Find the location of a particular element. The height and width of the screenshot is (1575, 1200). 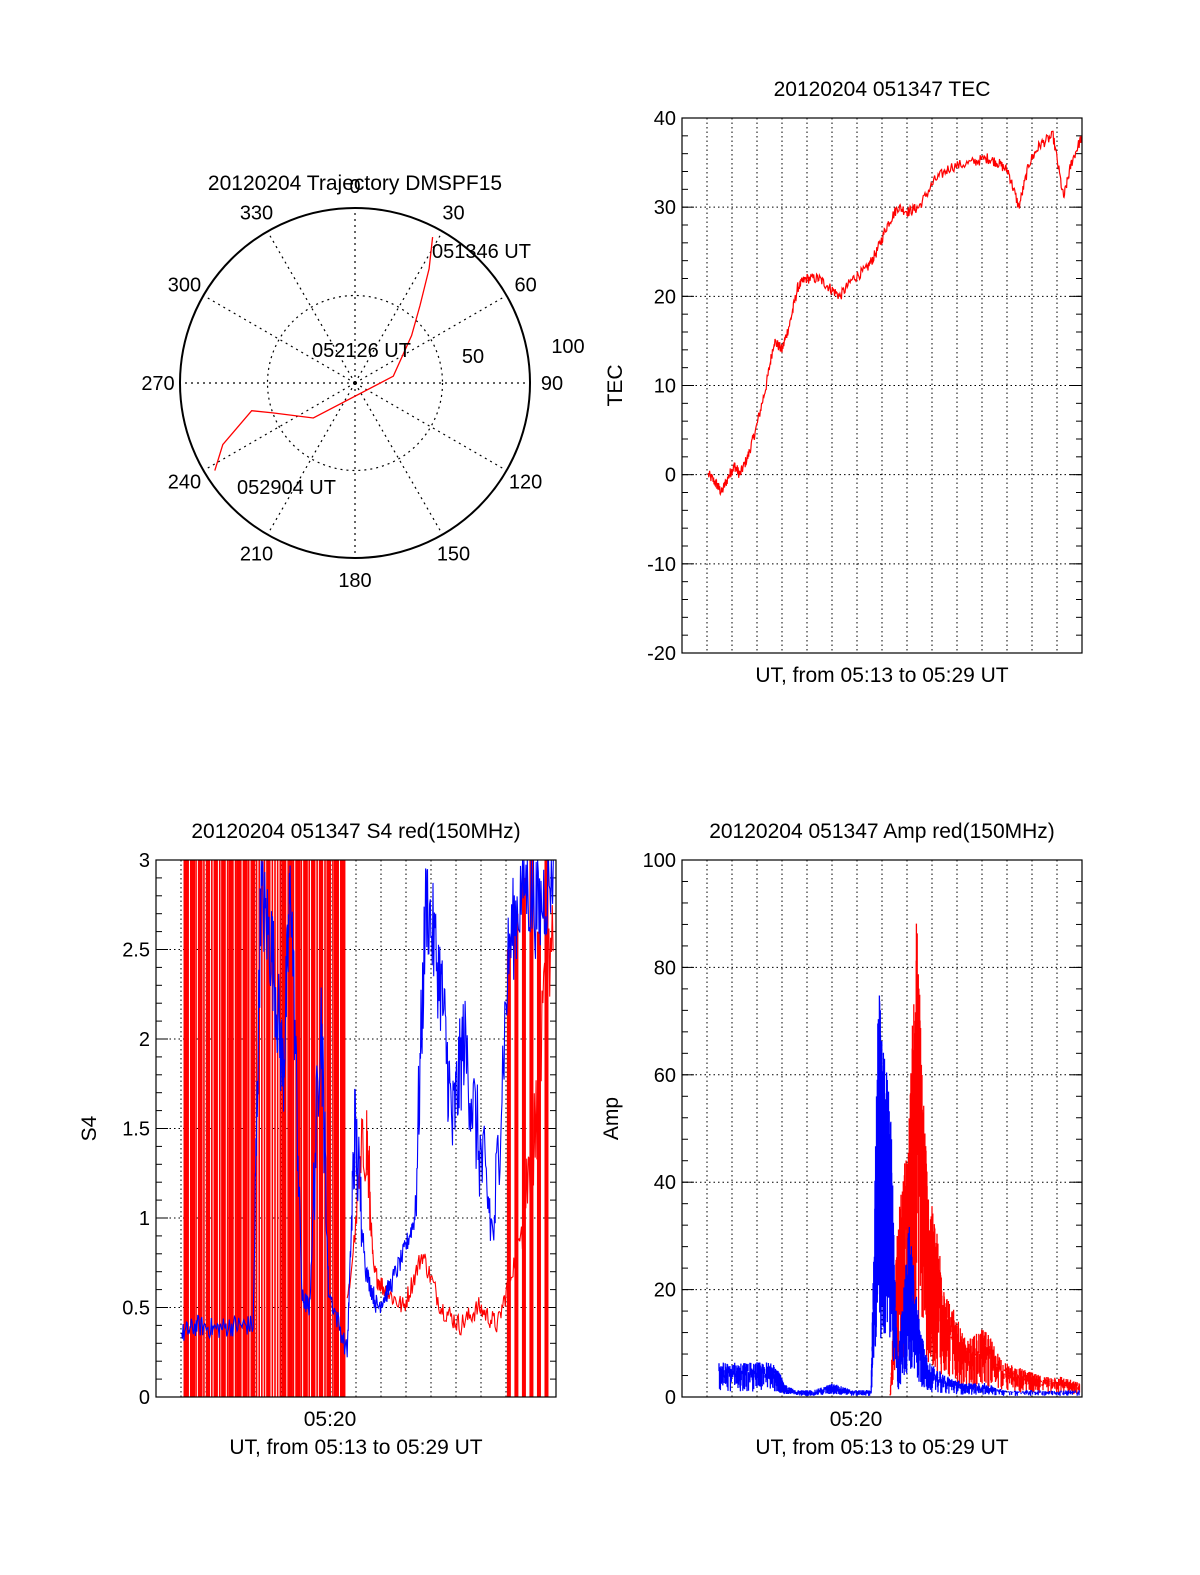

polar-radial-label: 100 is located at coordinates (567, 347).